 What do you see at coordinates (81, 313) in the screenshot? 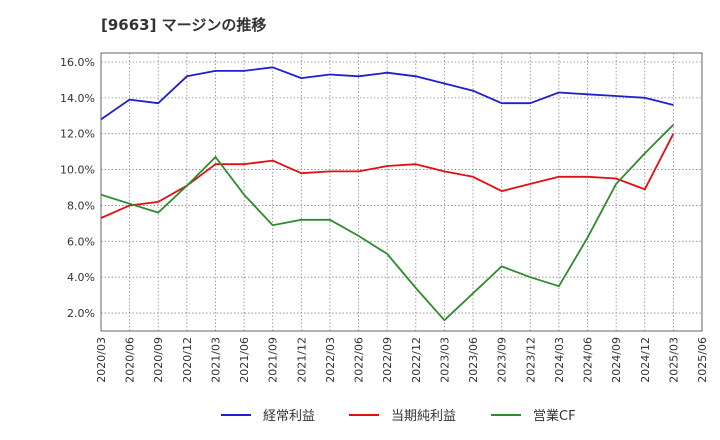
I see `y-tick-label: 2.0%` at bounding box center [81, 313].